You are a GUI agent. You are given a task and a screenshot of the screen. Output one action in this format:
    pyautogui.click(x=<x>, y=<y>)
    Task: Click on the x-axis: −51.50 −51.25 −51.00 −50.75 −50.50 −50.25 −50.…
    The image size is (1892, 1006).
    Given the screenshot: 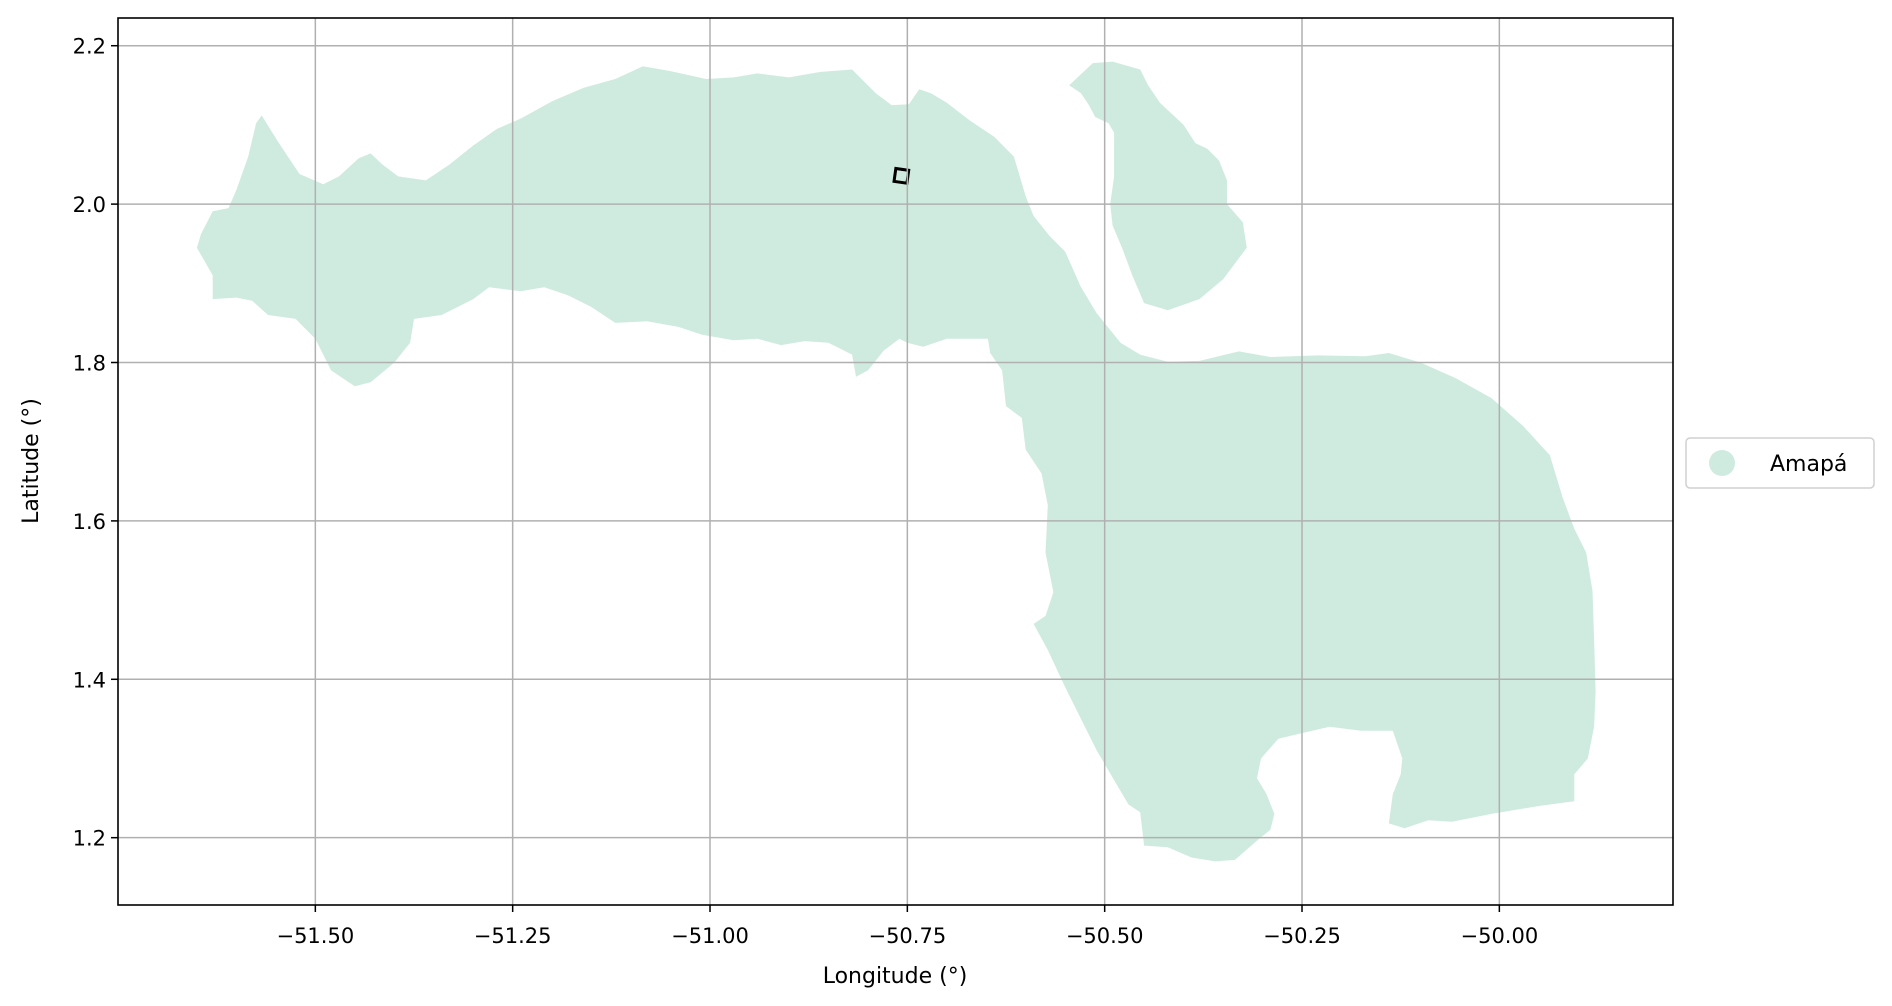 What is the action you would take?
    pyautogui.click(x=907, y=926)
    